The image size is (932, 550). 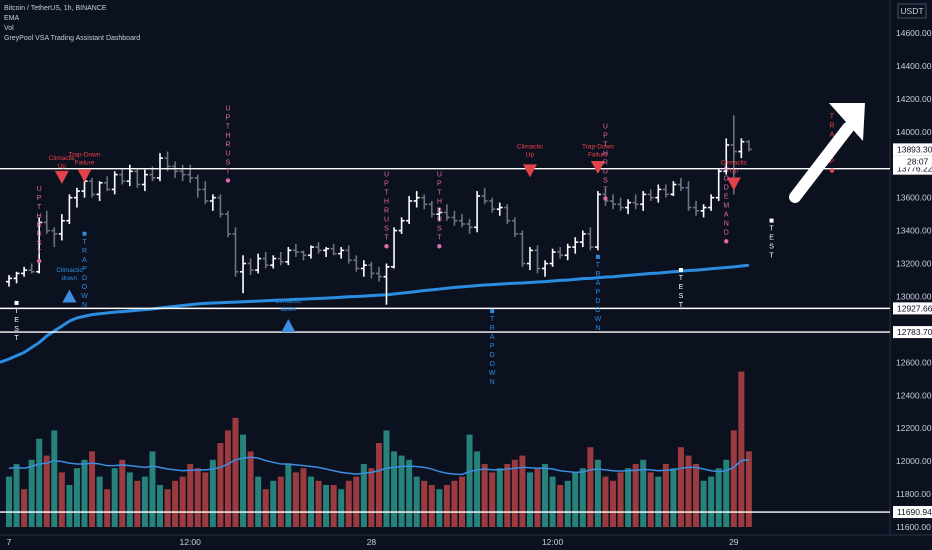 What do you see at coordinates (12, 18) in the screenshot?
I see `legend-ema: EMA` at bounding box center [12, 18].